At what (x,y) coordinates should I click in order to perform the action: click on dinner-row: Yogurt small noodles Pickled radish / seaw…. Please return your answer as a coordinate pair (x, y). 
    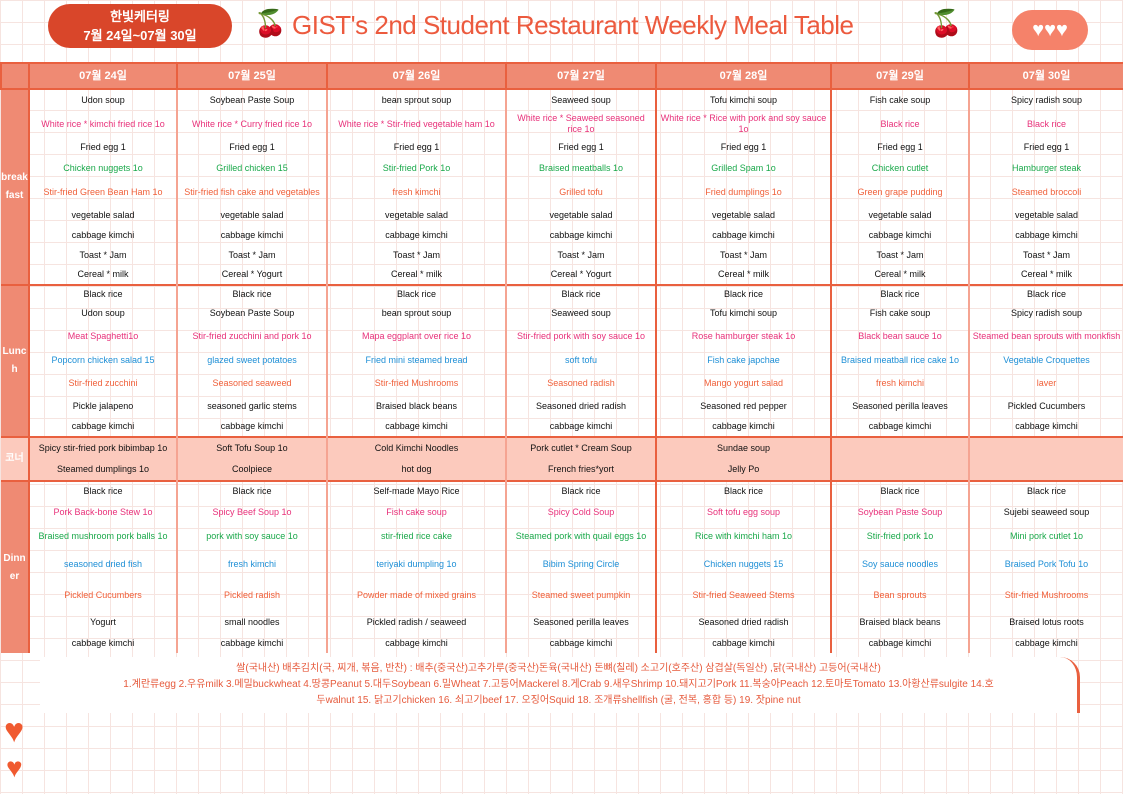
    Looking at the image, I should click on (562, 622).